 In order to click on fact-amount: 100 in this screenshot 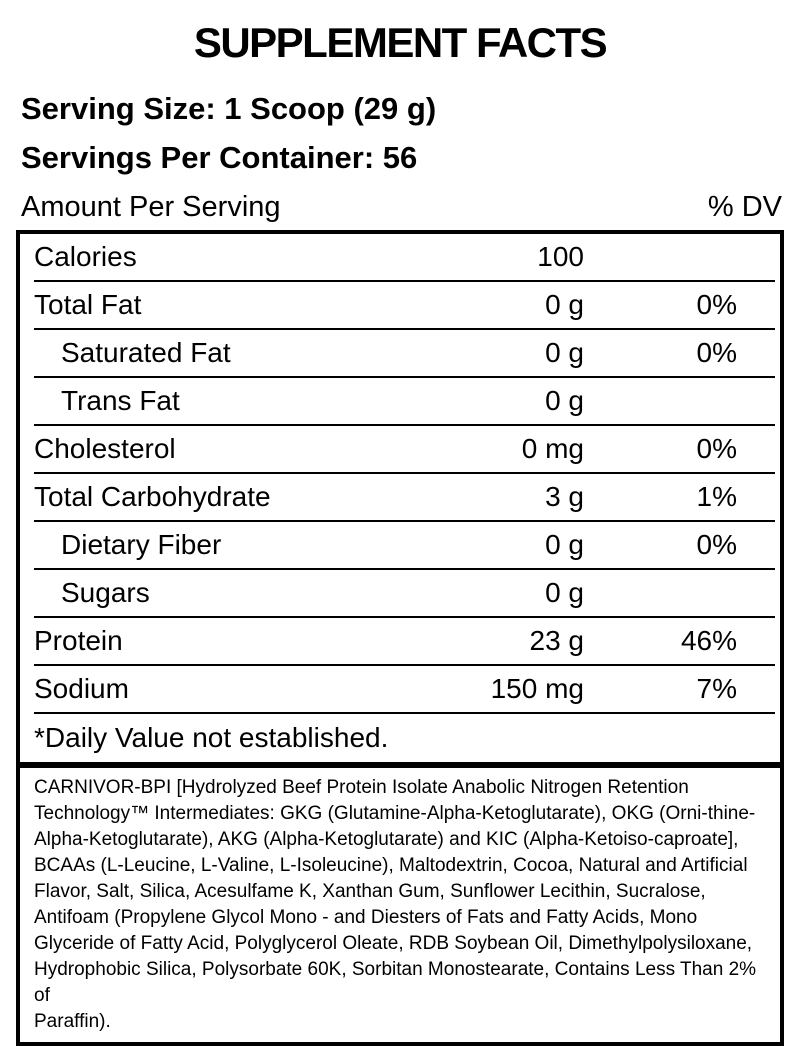, I will do `click(560, 257)`.